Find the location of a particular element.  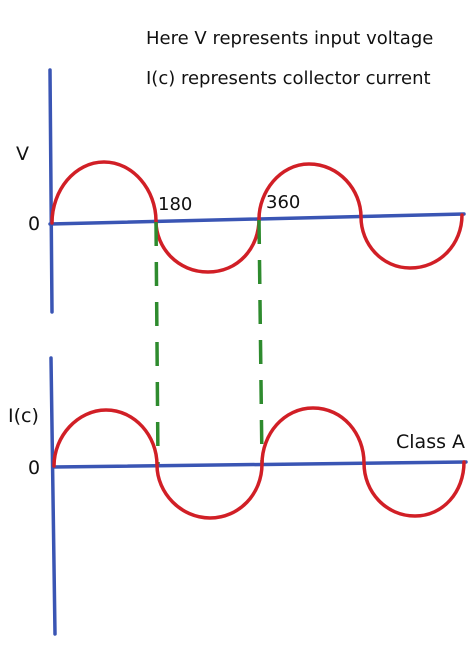

class-a-label: Class A is located at coordinates (430, 442).